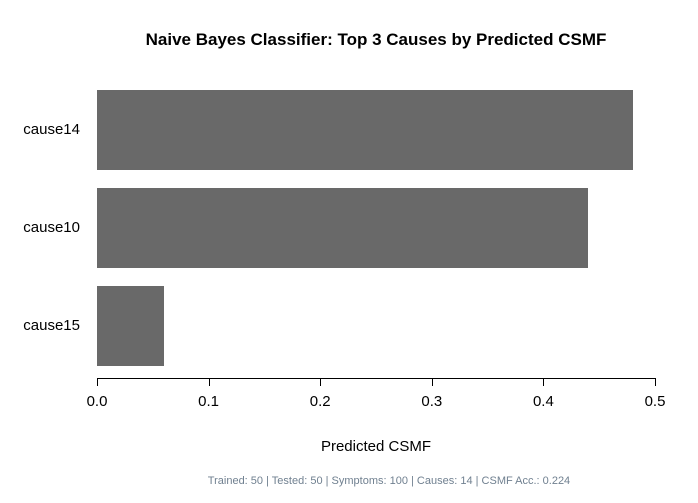 This screenshot has width=698, height=503. I want to click on y-category-label-cause14: cause14, so click(51, 129).